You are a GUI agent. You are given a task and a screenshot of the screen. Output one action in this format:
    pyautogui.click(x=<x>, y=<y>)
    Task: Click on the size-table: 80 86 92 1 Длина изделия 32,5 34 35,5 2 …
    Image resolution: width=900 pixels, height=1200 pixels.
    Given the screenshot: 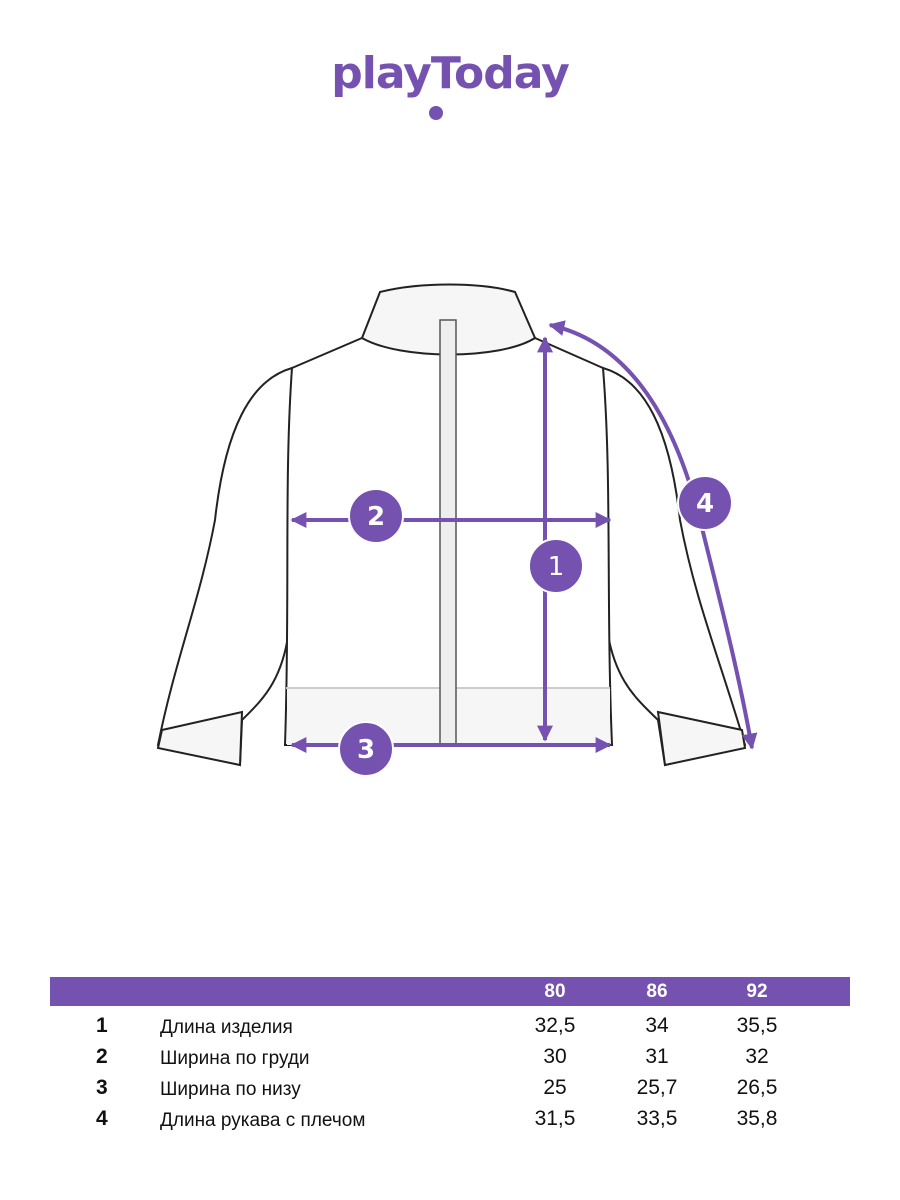 What is the action you would take?
    pyautogui.click(x=450, y=1055)
    